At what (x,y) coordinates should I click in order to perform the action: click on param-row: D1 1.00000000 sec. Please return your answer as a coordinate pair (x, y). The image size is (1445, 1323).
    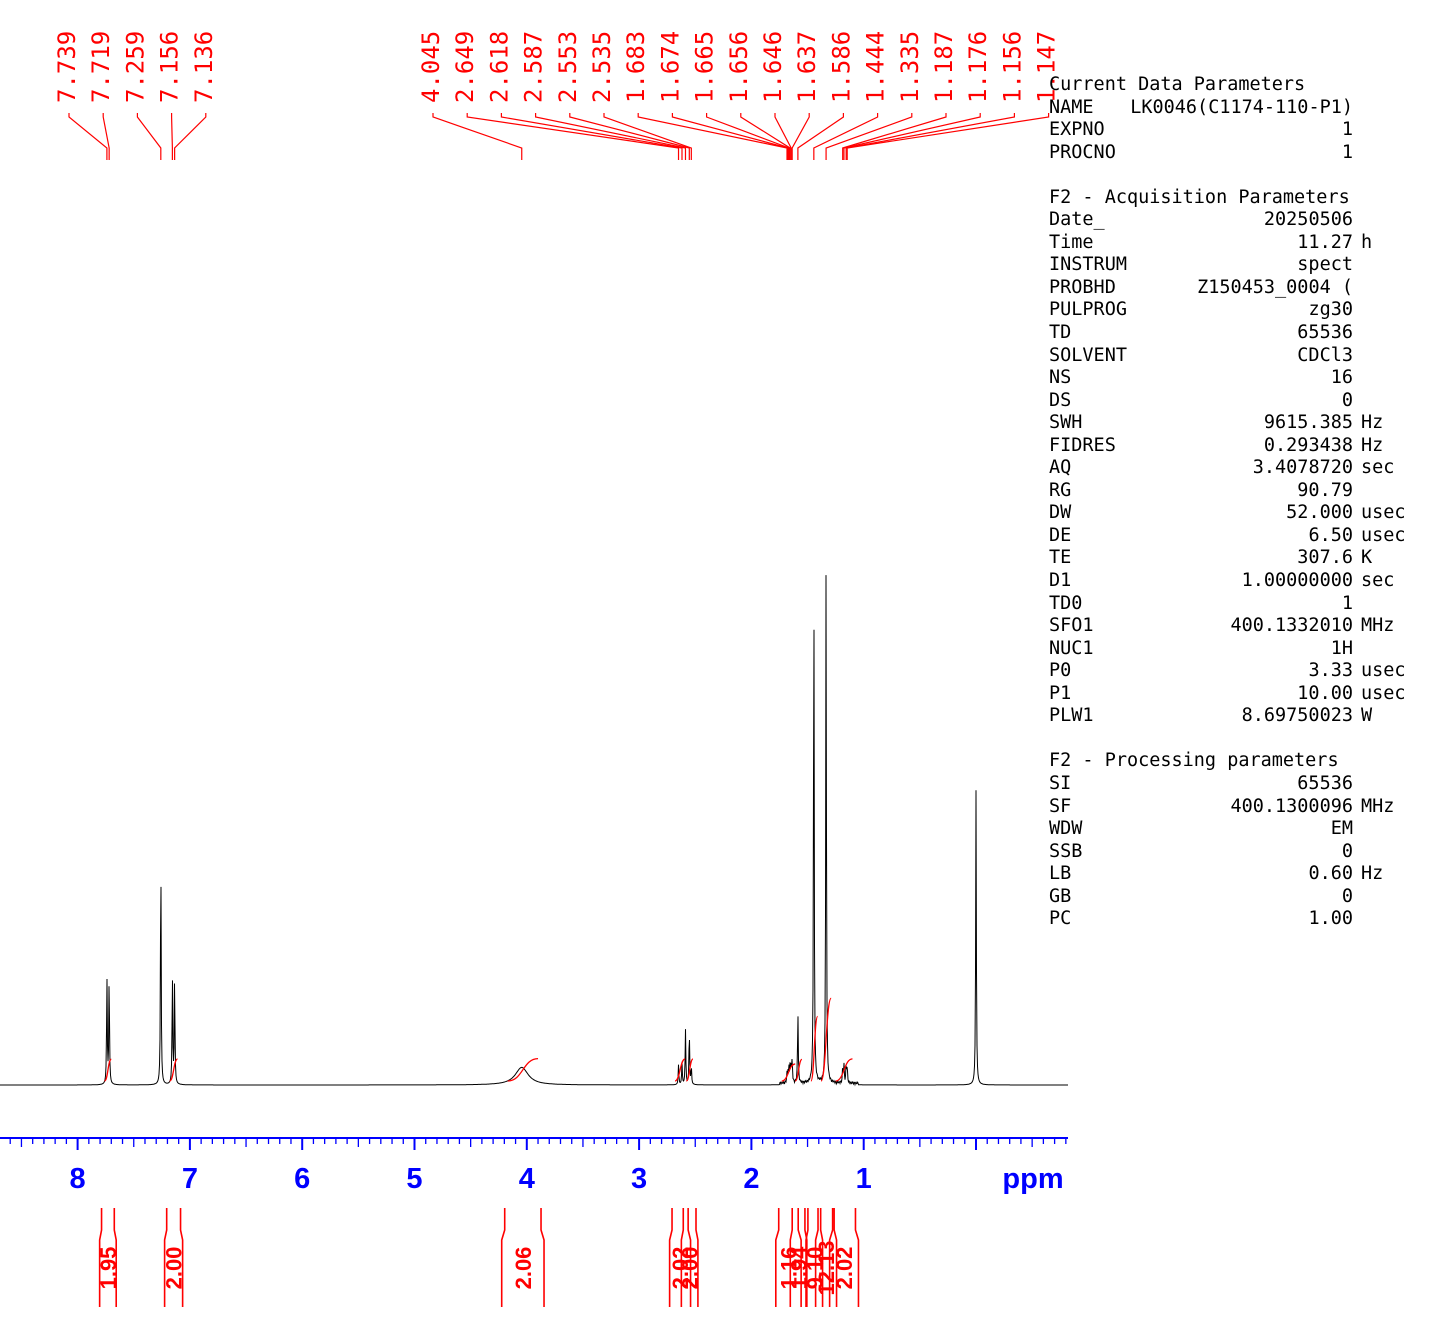
    Looking at the image, I should click on (1244, 581).